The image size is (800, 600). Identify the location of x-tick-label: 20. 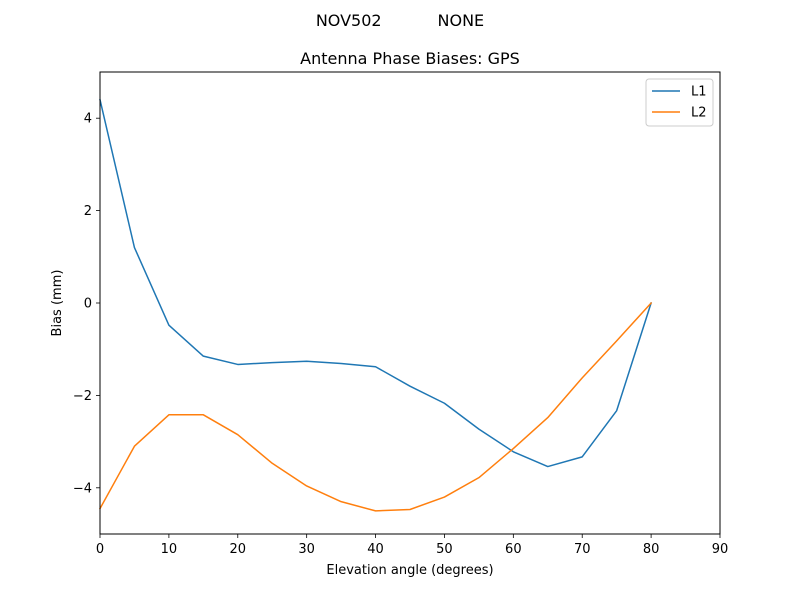
(238, 549).